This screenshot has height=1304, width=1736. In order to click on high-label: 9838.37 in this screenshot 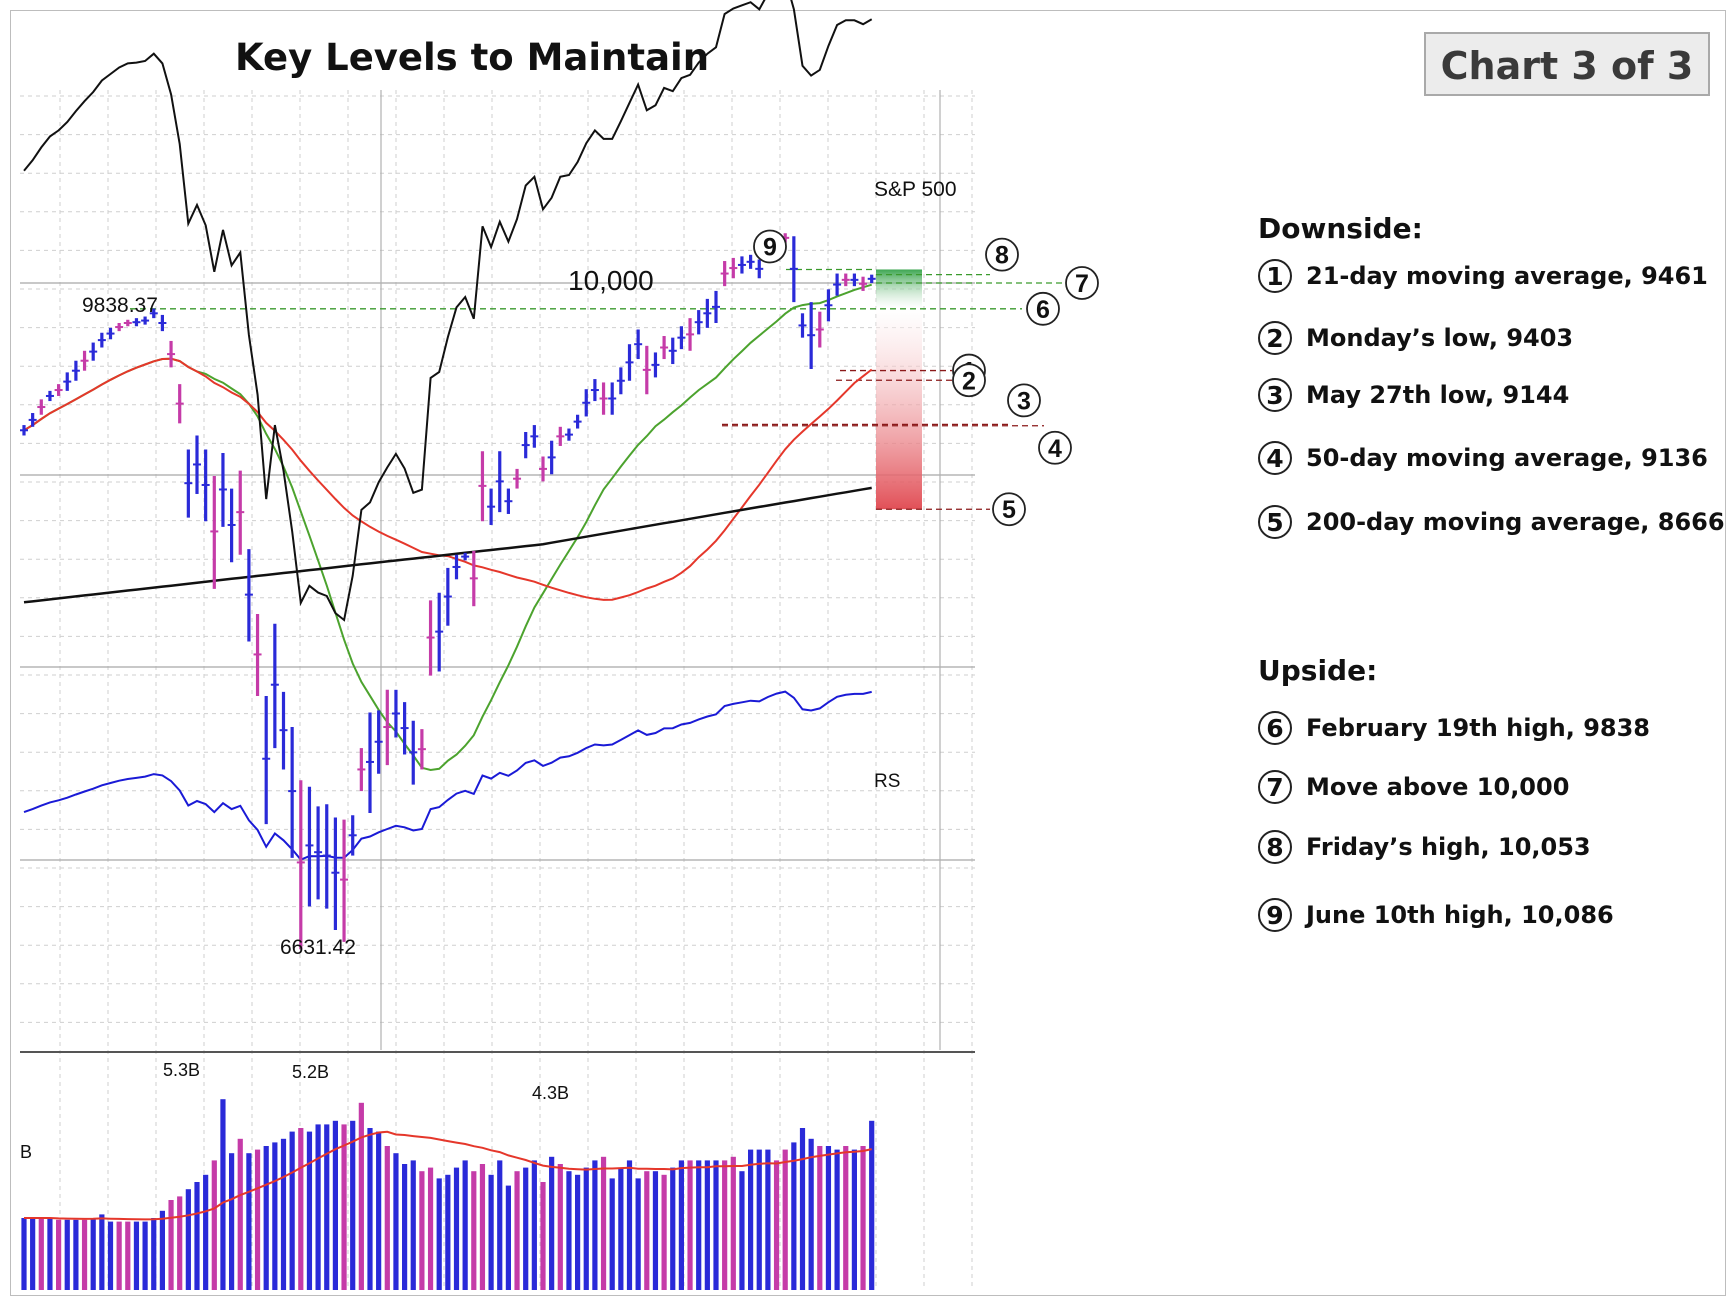, I will do `click(120, 305)`.